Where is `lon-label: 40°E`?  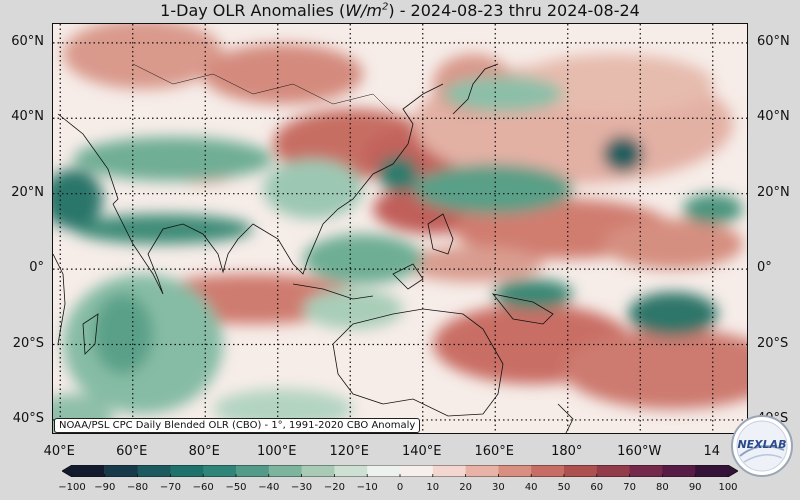
lon-label: 40°E is located at coordinates (59, 451).